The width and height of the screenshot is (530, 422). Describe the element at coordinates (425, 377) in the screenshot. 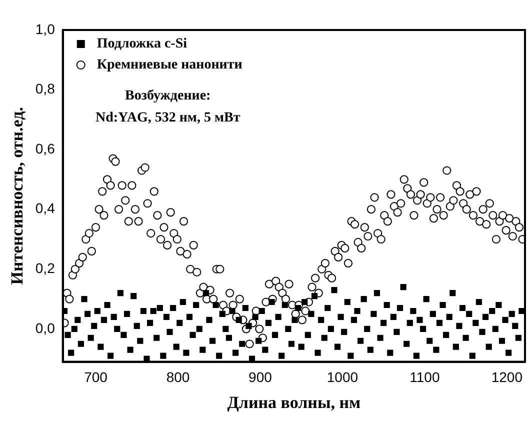

I see `x-tick-label: 1100` at that location.